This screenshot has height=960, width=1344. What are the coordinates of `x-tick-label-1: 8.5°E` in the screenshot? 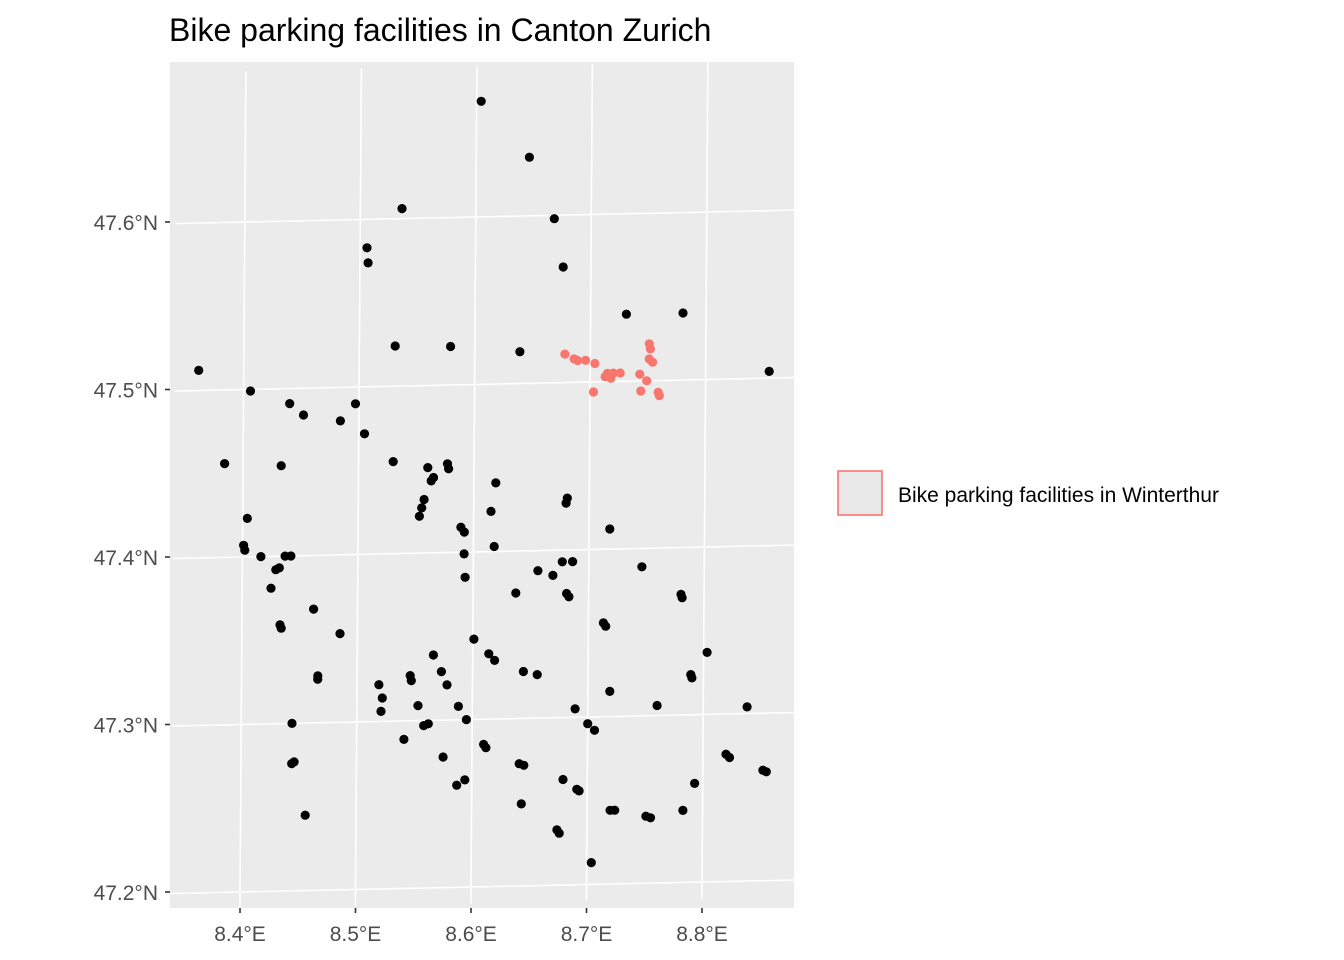 It's located at (356, 934).